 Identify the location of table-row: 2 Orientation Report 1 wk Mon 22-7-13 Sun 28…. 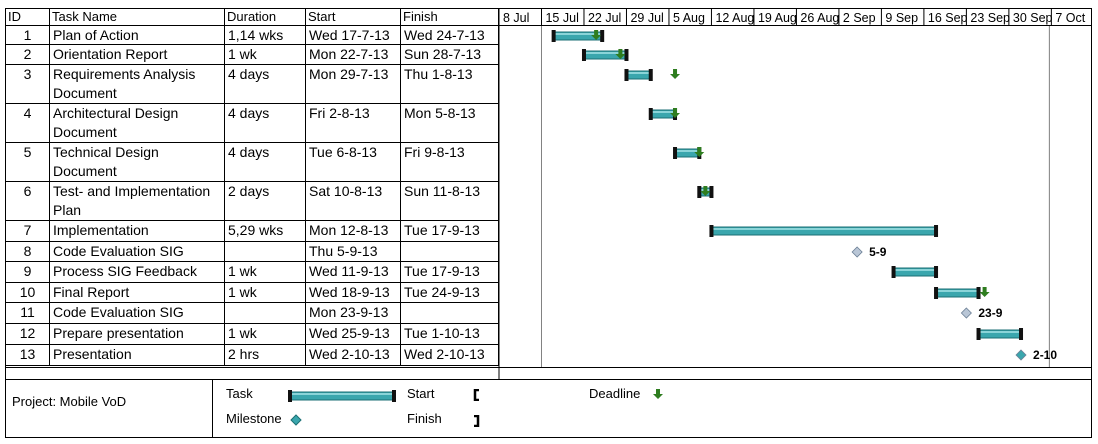
(252, 55).